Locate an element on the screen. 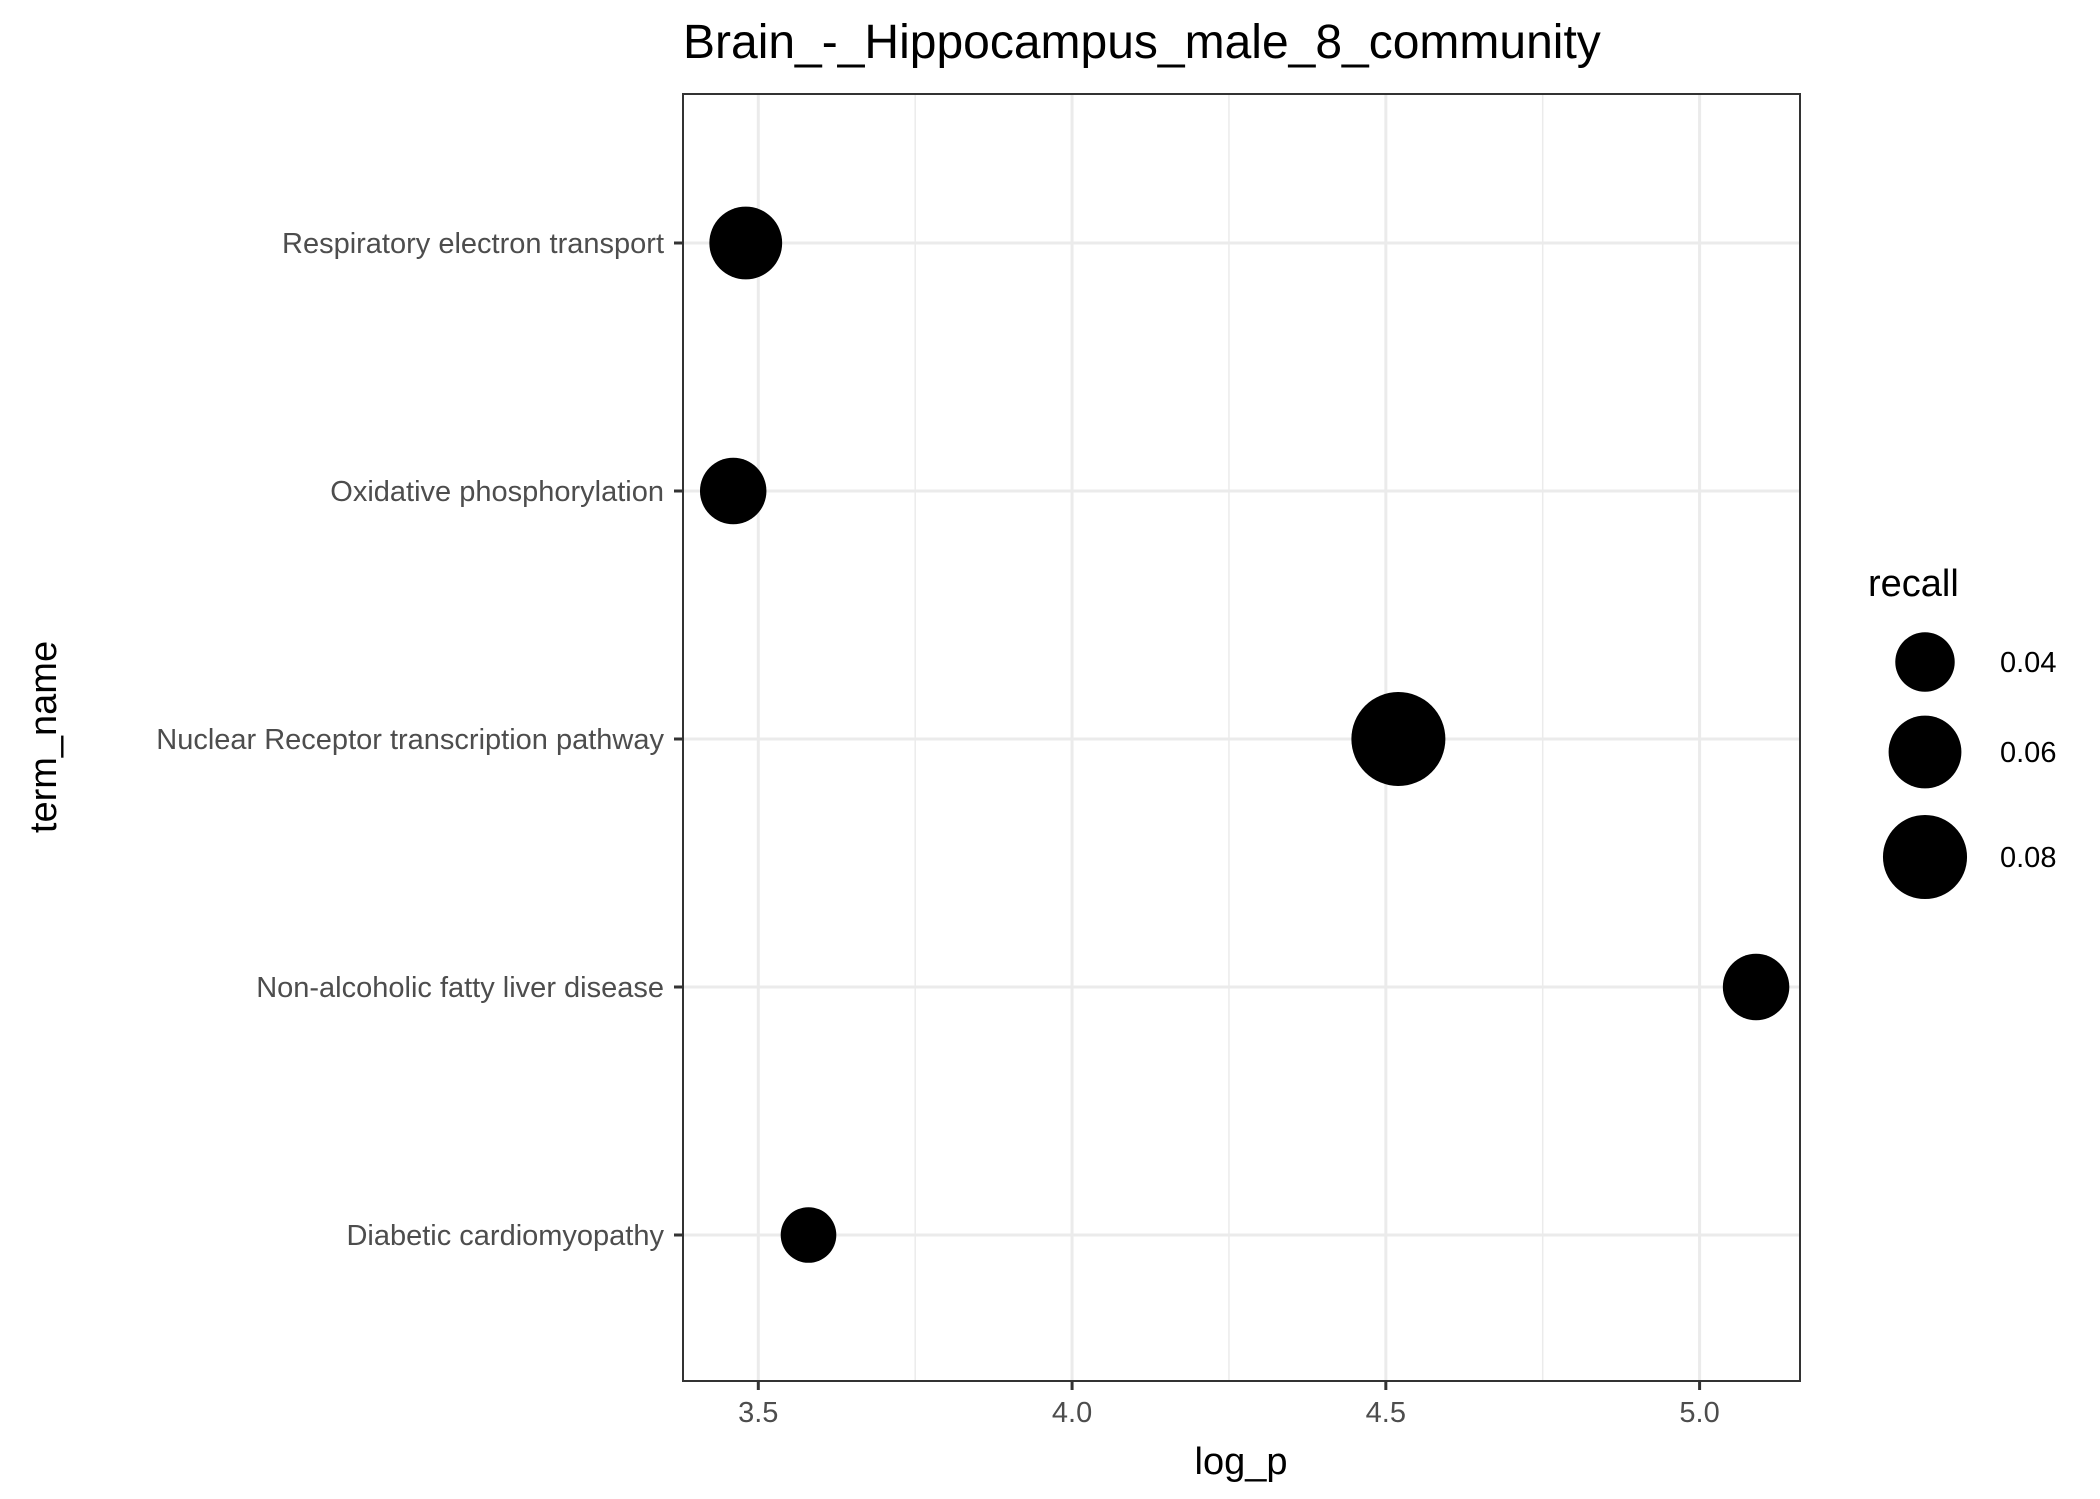 This screenshot has width=2100, height=1499. x-axis-title: log_p is located at coordinates (1241, 1462).